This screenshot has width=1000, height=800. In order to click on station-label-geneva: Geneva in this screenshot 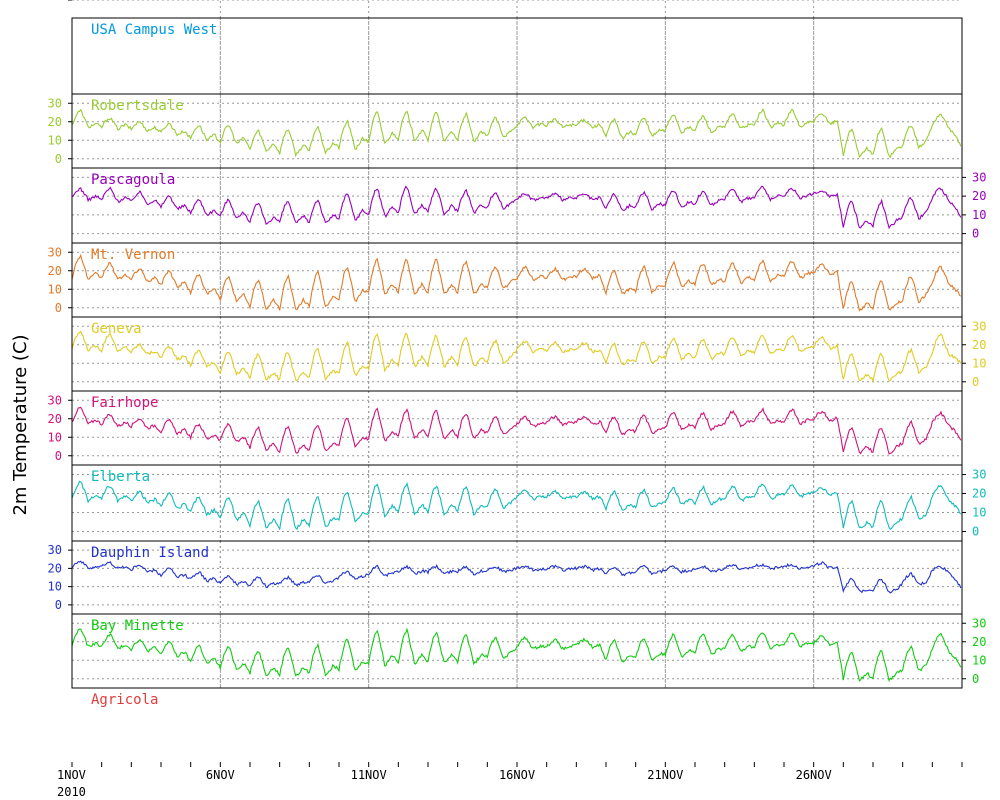, I will do `click(116, 329)`.